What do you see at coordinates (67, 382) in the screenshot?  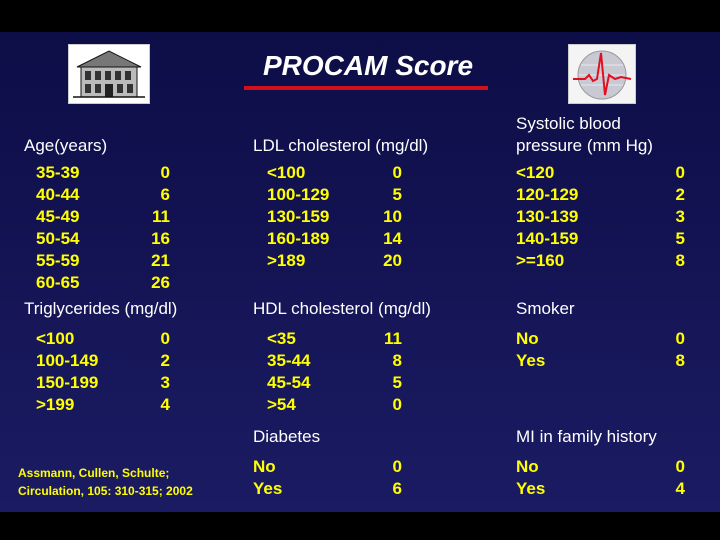 I see `trig-label-3: 150-199` at bounding box center [67, 382].